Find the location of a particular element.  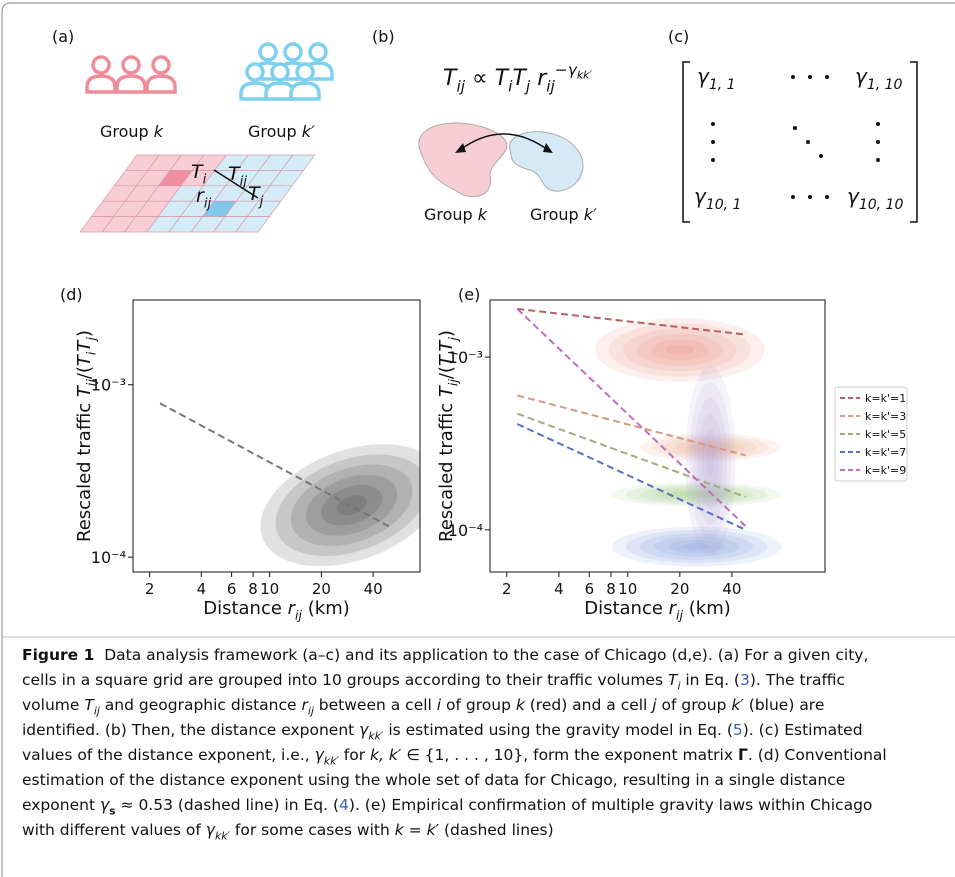

x-tick-label: 6 is located at coordinates (590, 589).